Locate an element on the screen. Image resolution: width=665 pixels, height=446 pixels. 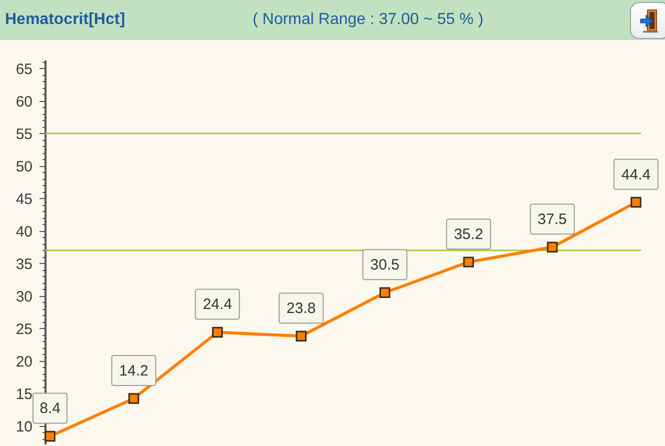
y-tick-label: 45 is located at coordinates (24, 199).